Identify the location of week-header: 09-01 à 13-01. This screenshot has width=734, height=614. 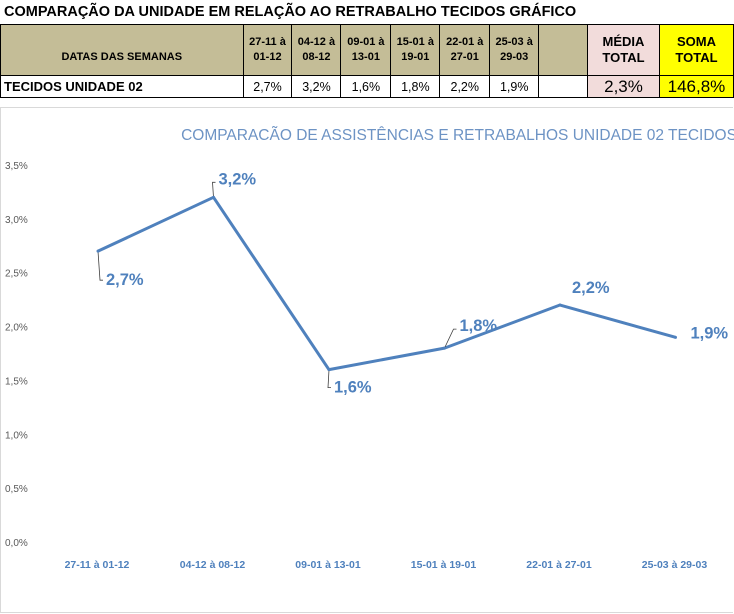
(366, 50).